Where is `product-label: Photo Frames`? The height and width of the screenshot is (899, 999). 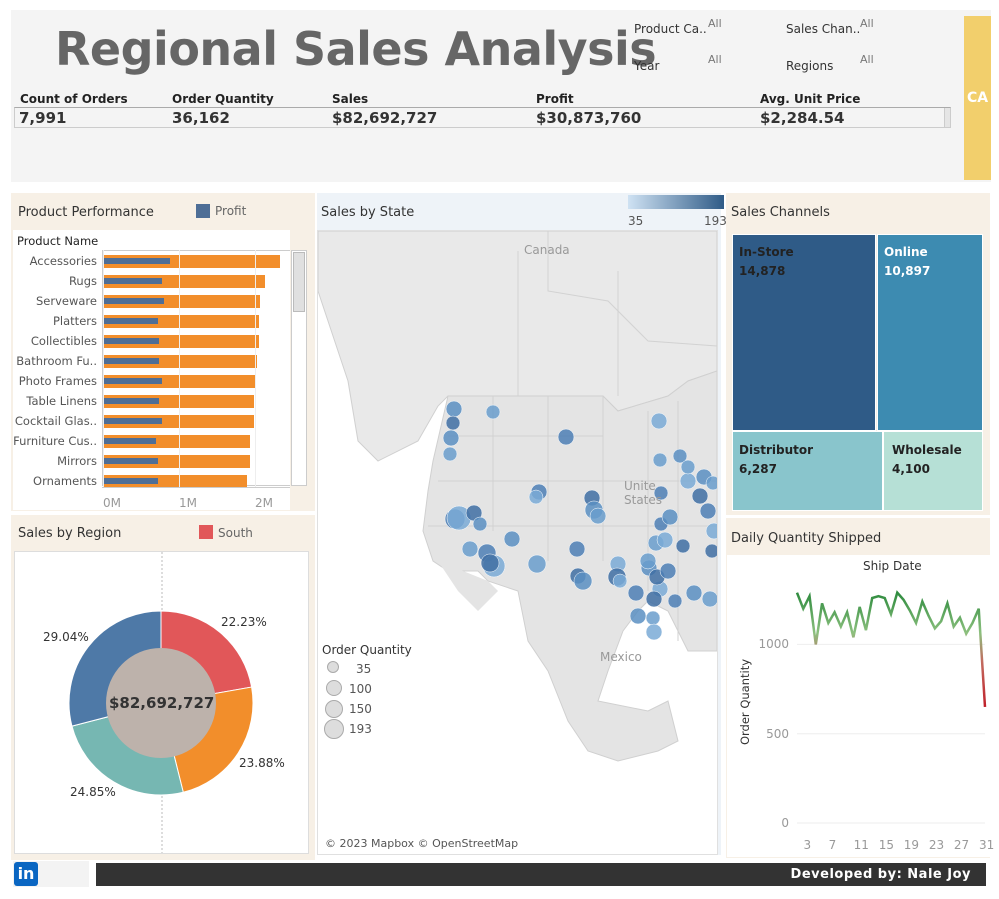 product-label: Photo Frames is located at coordinates (57, 381).